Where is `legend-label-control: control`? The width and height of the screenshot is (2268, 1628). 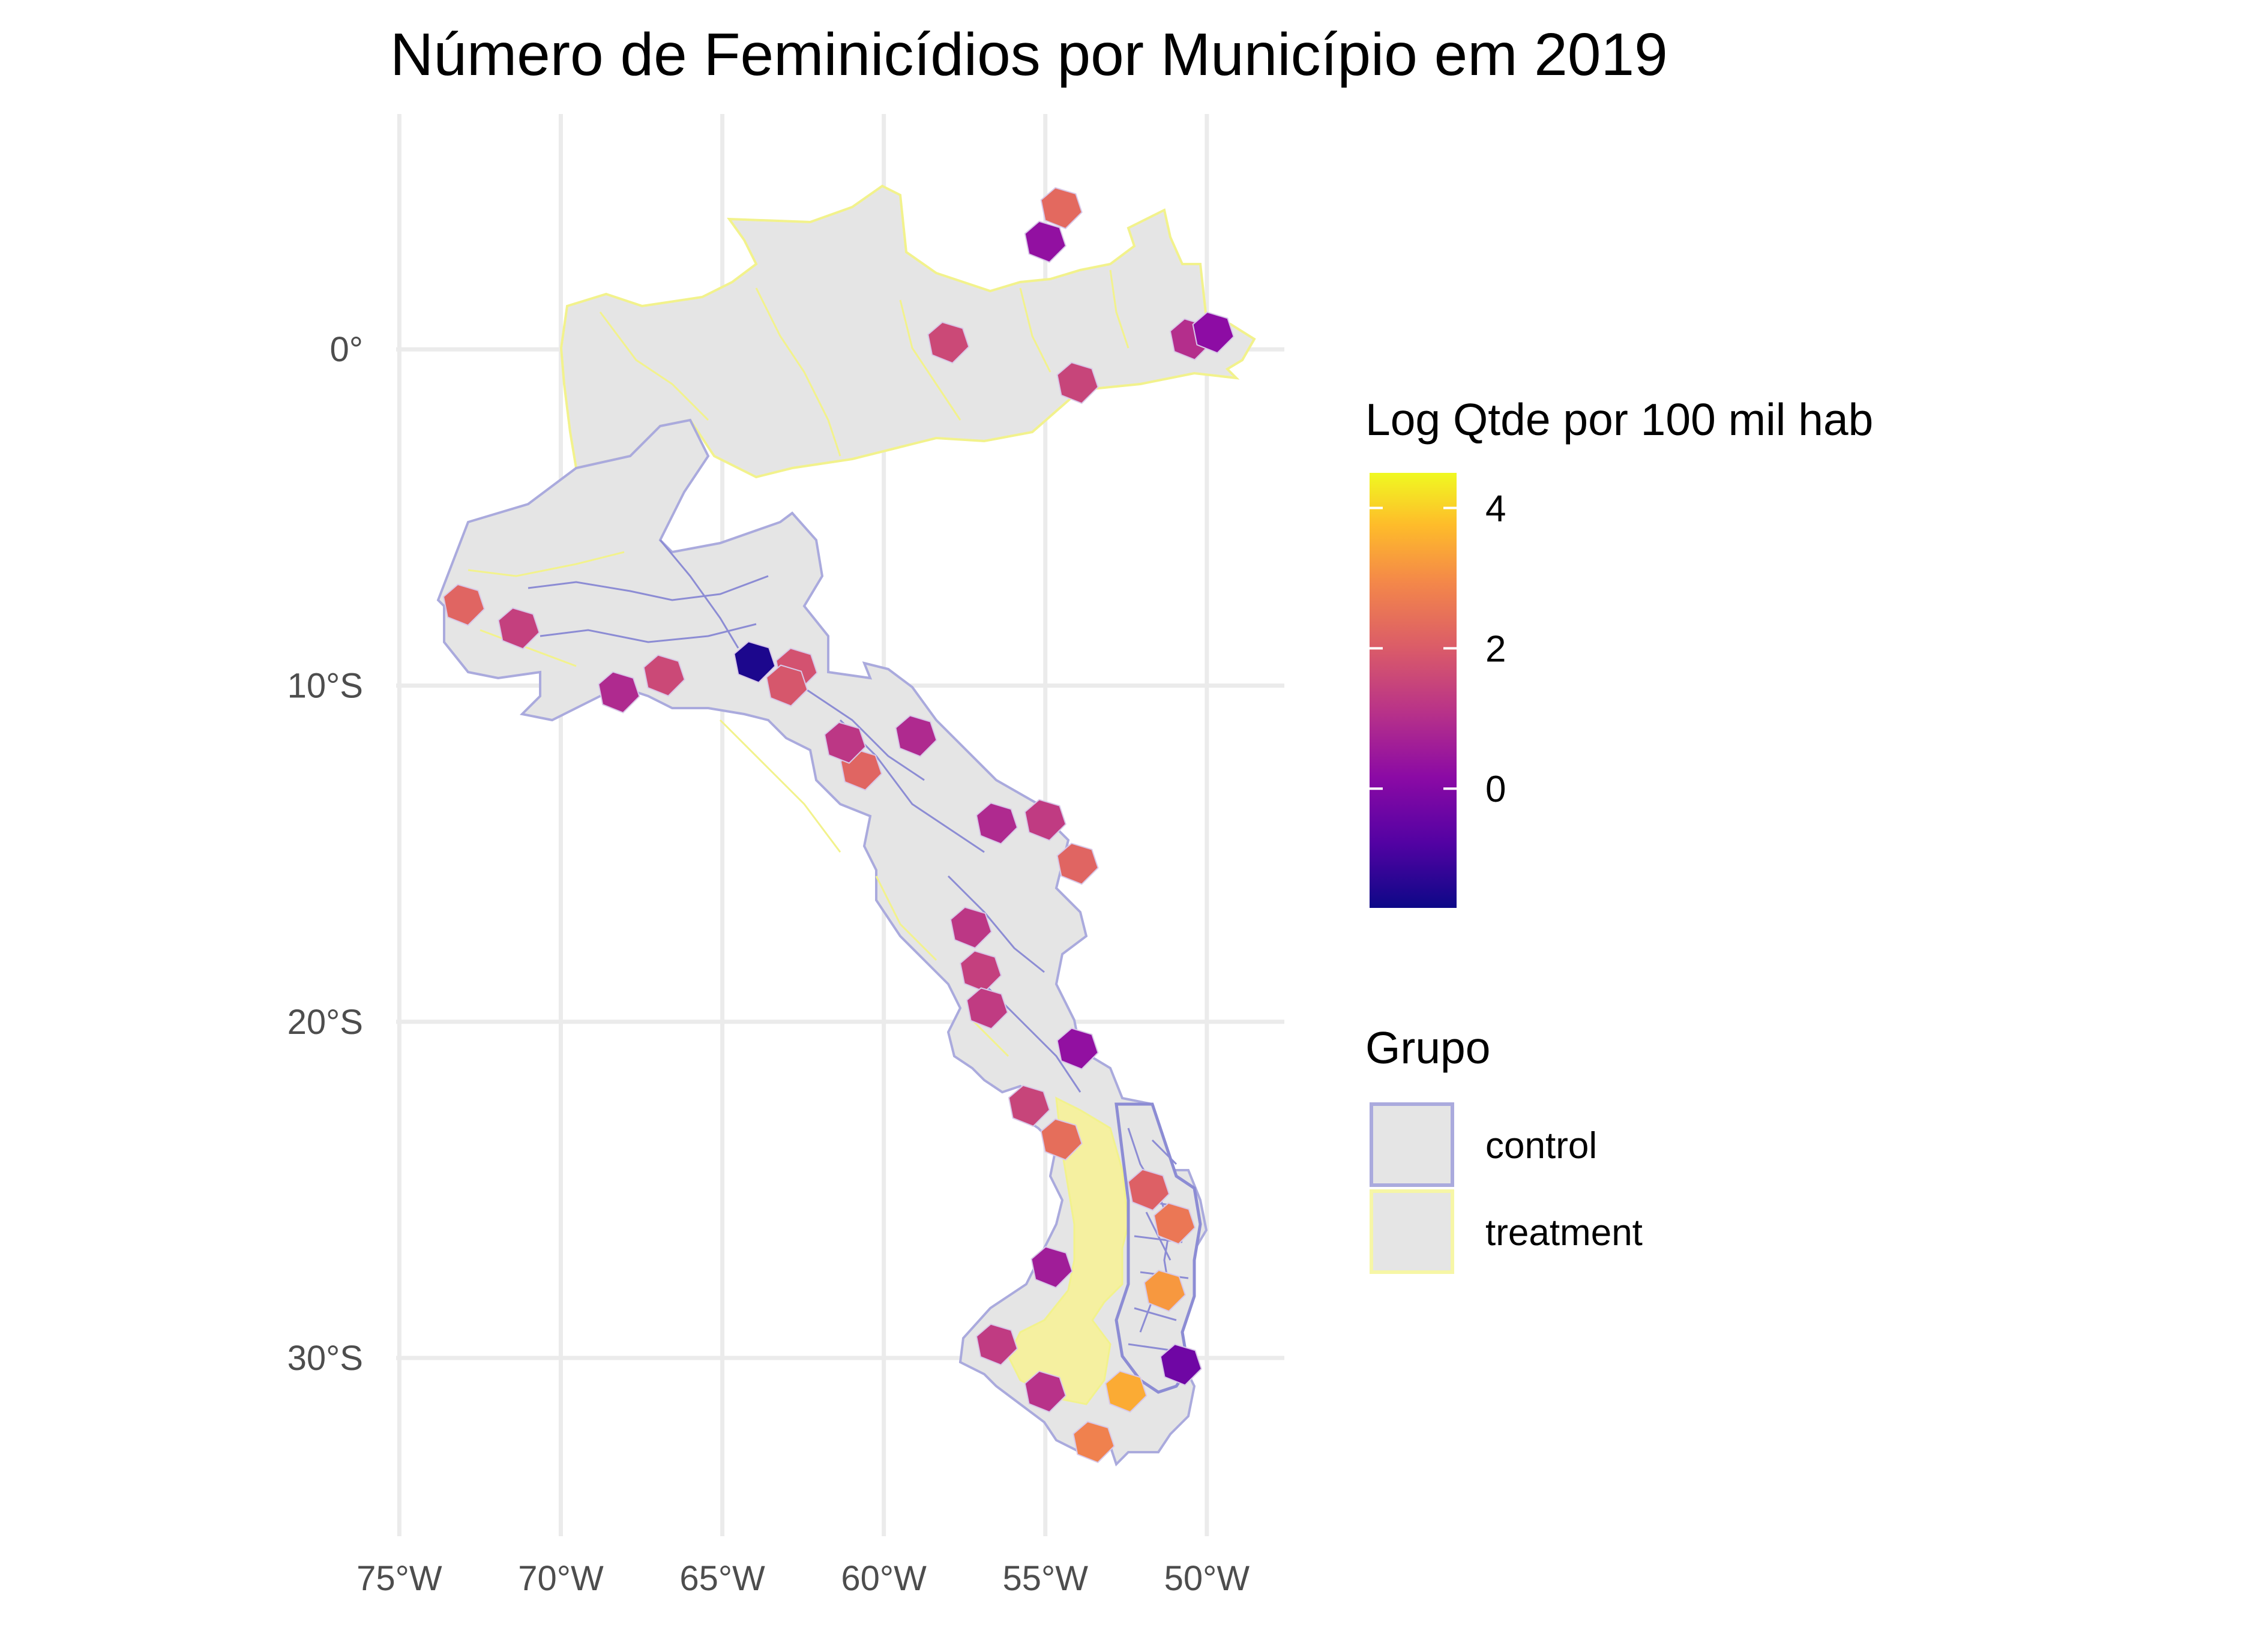 legend-label-control: control is located at coordinates (1541, 1146).